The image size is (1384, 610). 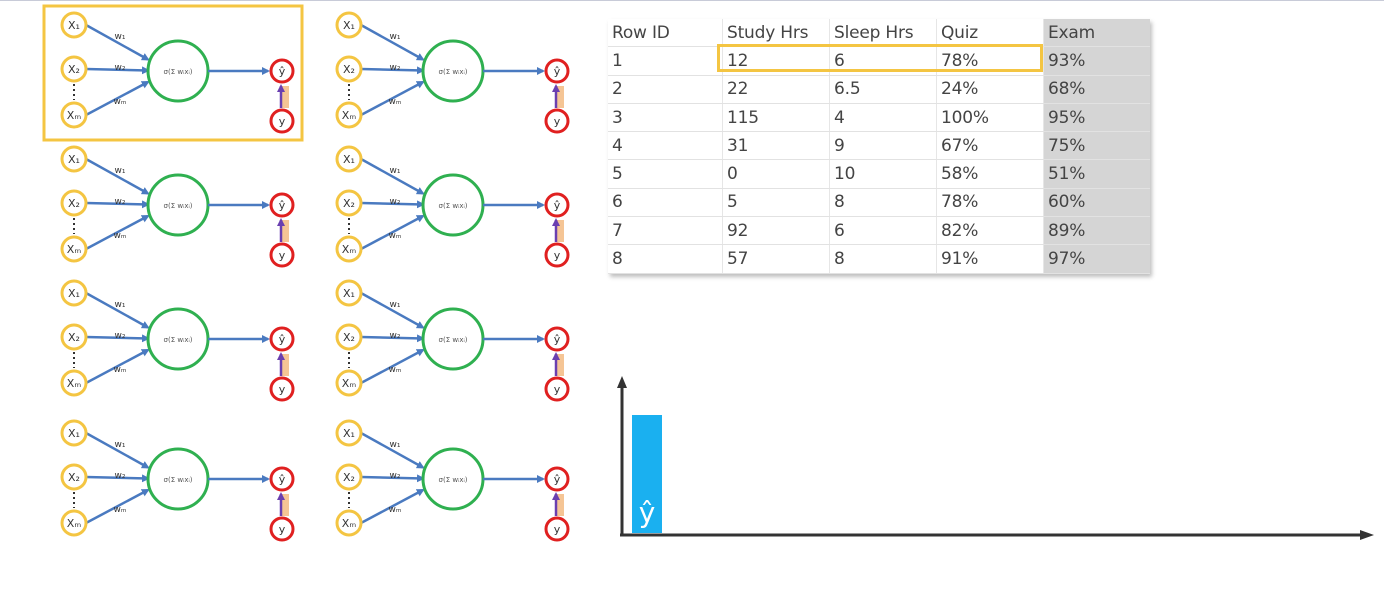 What do you see at coordinates (990, 259) in the screenshot?
I see `table-cell: 91%` at bounding box center [990, 259].